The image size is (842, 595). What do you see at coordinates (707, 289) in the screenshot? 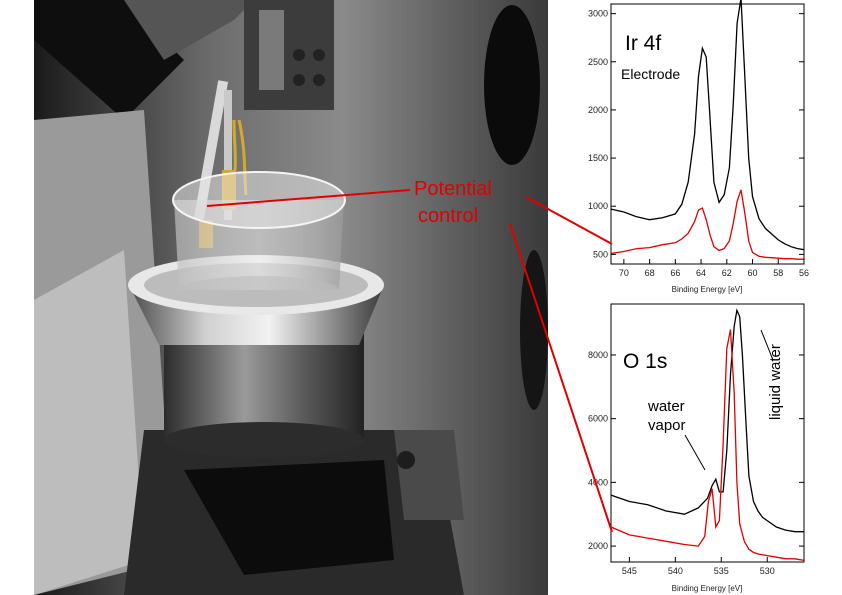
I see `ir-4f-xlabel: Binding Energy [eV]` at bounding box center [707, 289].